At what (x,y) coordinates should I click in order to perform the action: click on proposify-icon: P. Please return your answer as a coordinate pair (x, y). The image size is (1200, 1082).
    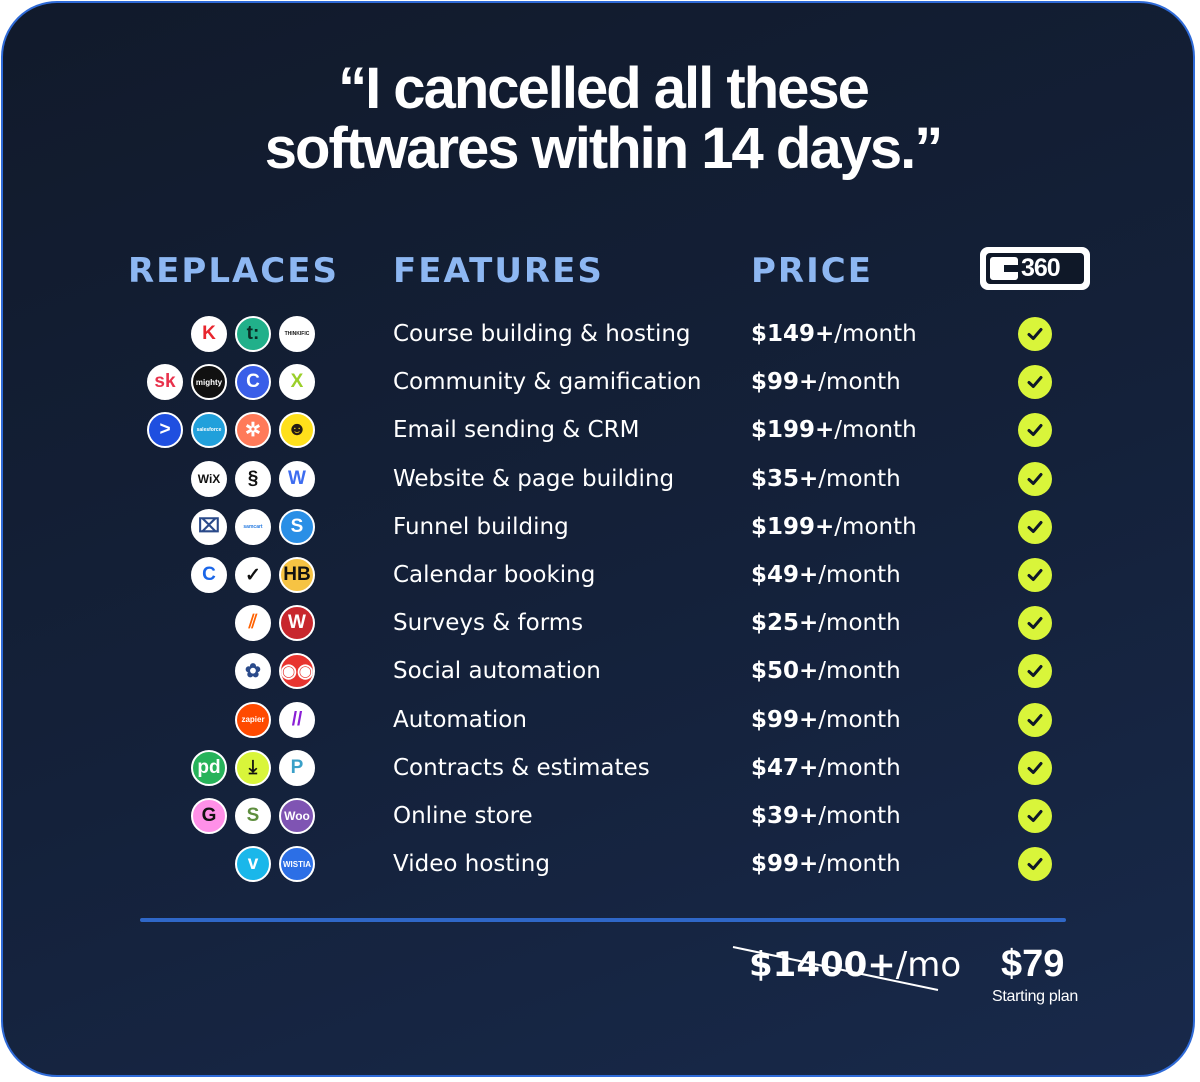
    Looking at the image, I should click on (297, 767).